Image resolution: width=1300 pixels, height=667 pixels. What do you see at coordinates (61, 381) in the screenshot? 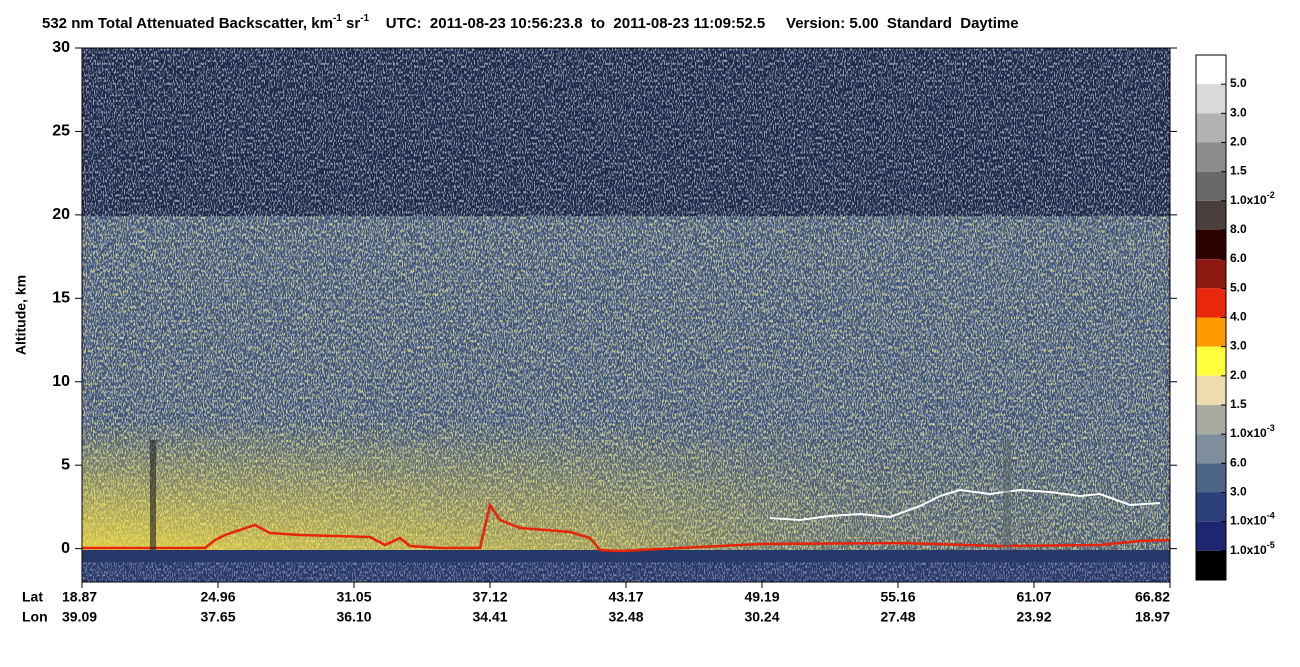
I see `y-tick-label: 10` at bounding box center [61, 381].